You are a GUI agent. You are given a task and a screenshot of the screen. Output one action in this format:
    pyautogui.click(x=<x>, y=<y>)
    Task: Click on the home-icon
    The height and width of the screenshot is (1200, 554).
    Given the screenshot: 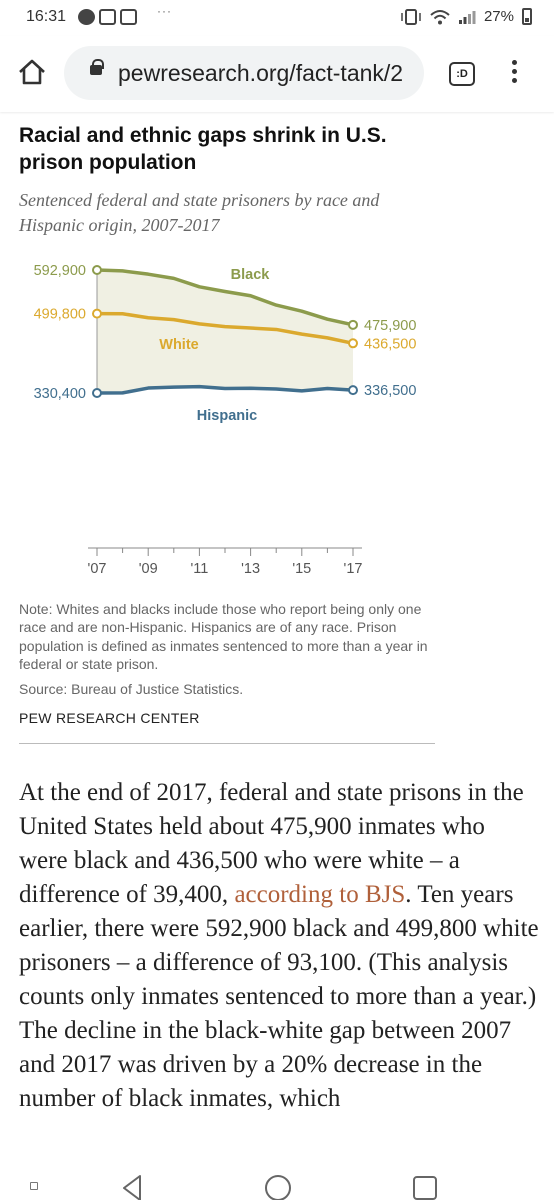 What is the action you would take?
    pyautogui.click(x=32, y=72)
    